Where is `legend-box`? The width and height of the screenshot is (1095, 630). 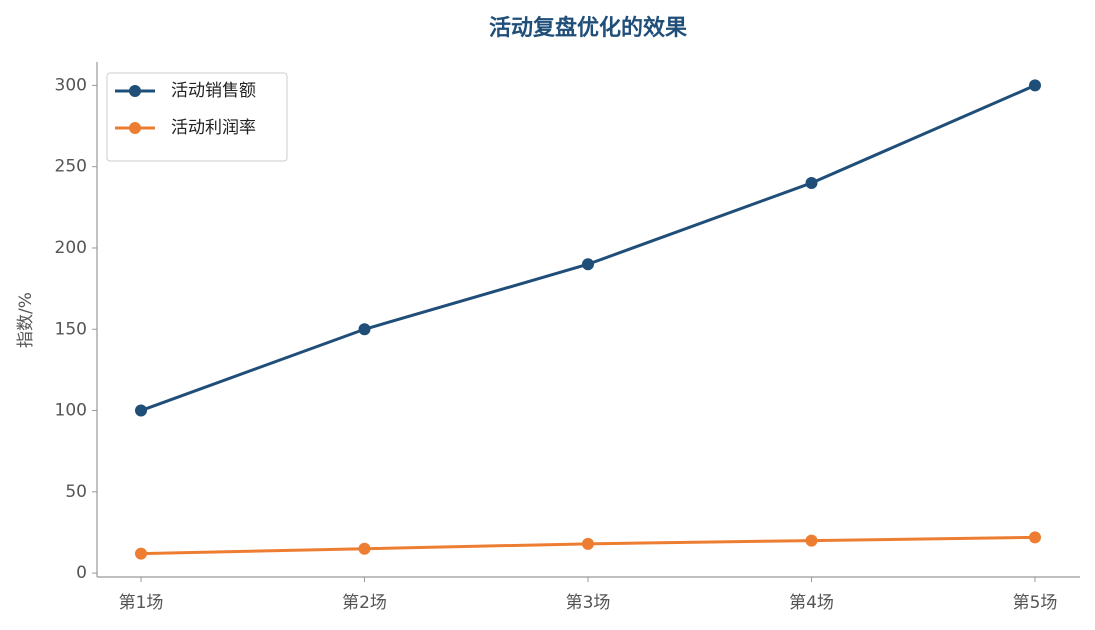
legend-box is located at coordinates (197, 117).